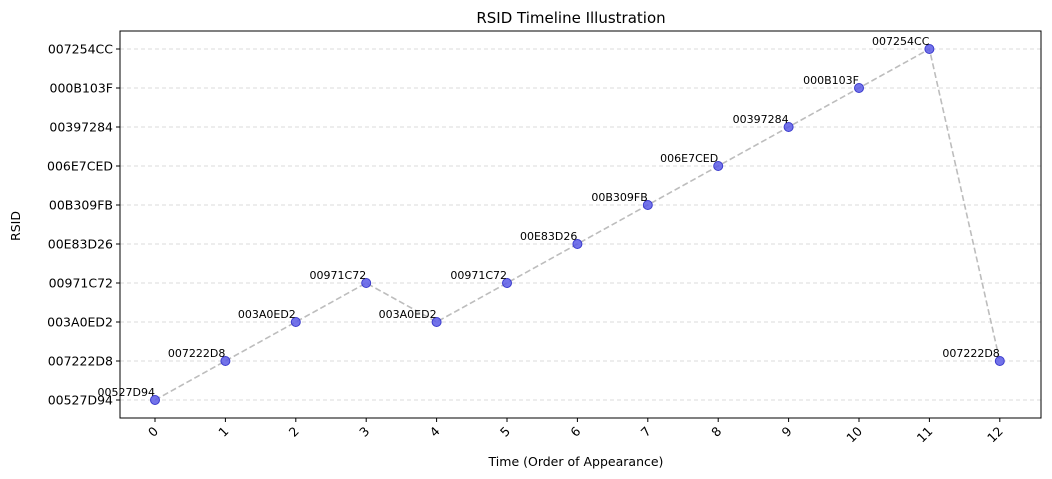 This screenshot has height=479, width=1052. What do you see at coordinates (570, 18) in the screenshot?
I see `chart-title: RSID Timeline Illustration` at bounding box center [570, 18].